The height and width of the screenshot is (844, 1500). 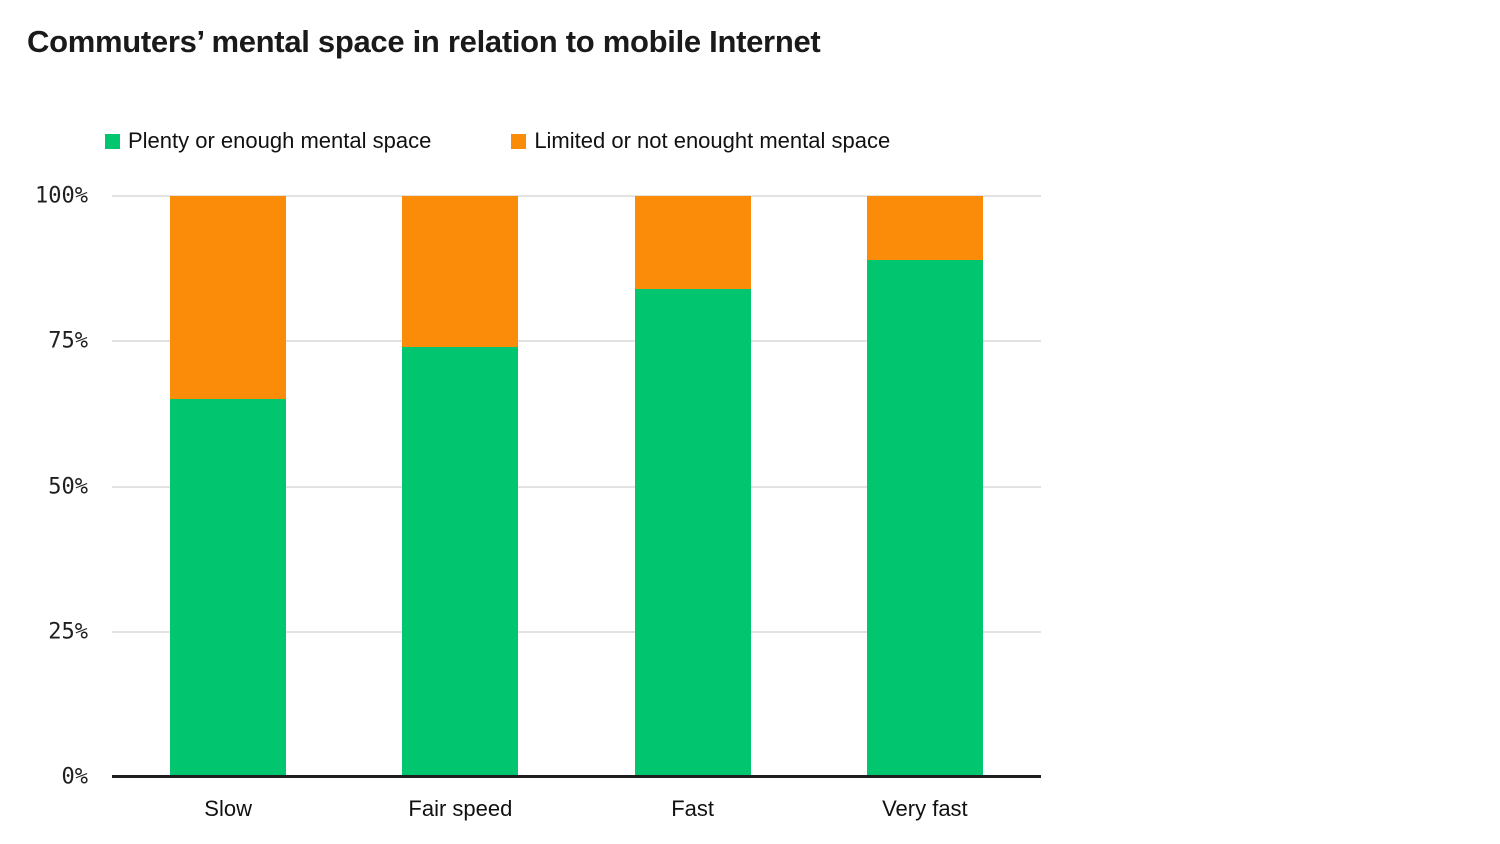 I want to click on bar-very-fast-segment-limited, so click(x=924, y=228).